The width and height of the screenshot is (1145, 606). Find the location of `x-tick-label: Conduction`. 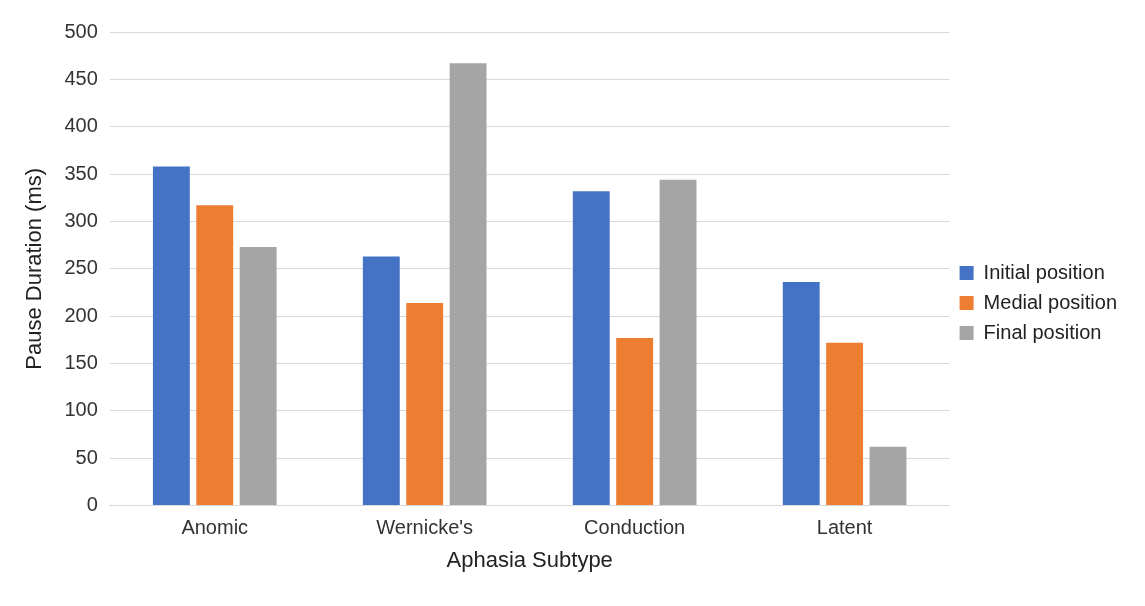

x-tick-label: Conduction is located at coordinates (635, 527).